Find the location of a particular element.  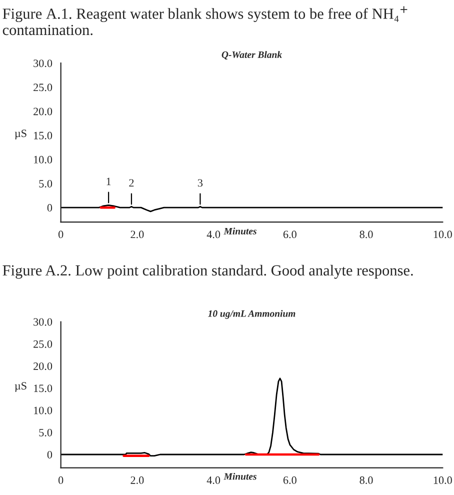

chart-title: Figure A.2. Low point calibration standard. Good analyte response. is located at coordinates (207, 271).